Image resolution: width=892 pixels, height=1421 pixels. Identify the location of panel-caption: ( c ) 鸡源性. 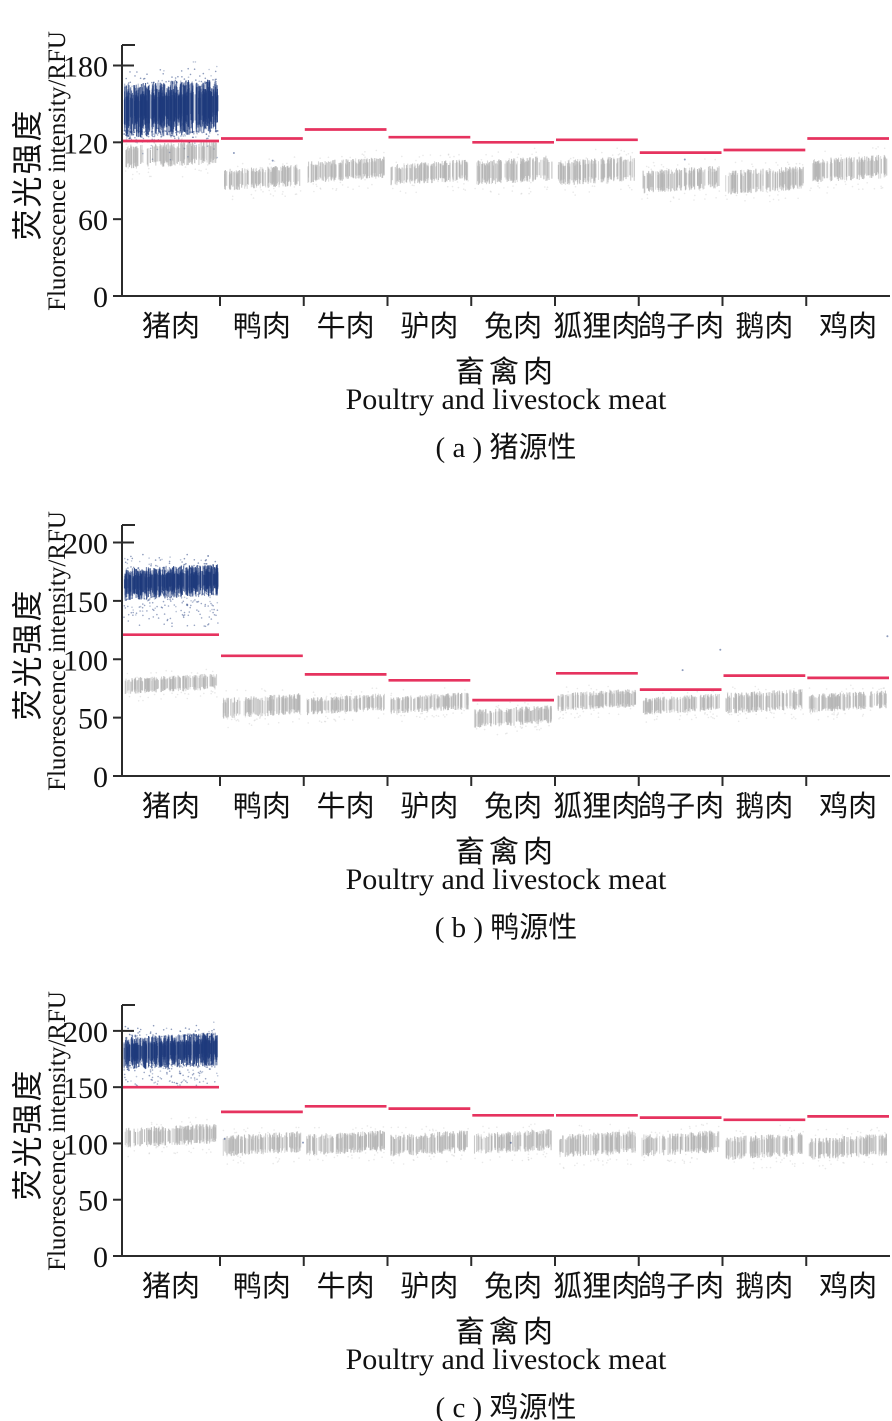
(506, 1406).